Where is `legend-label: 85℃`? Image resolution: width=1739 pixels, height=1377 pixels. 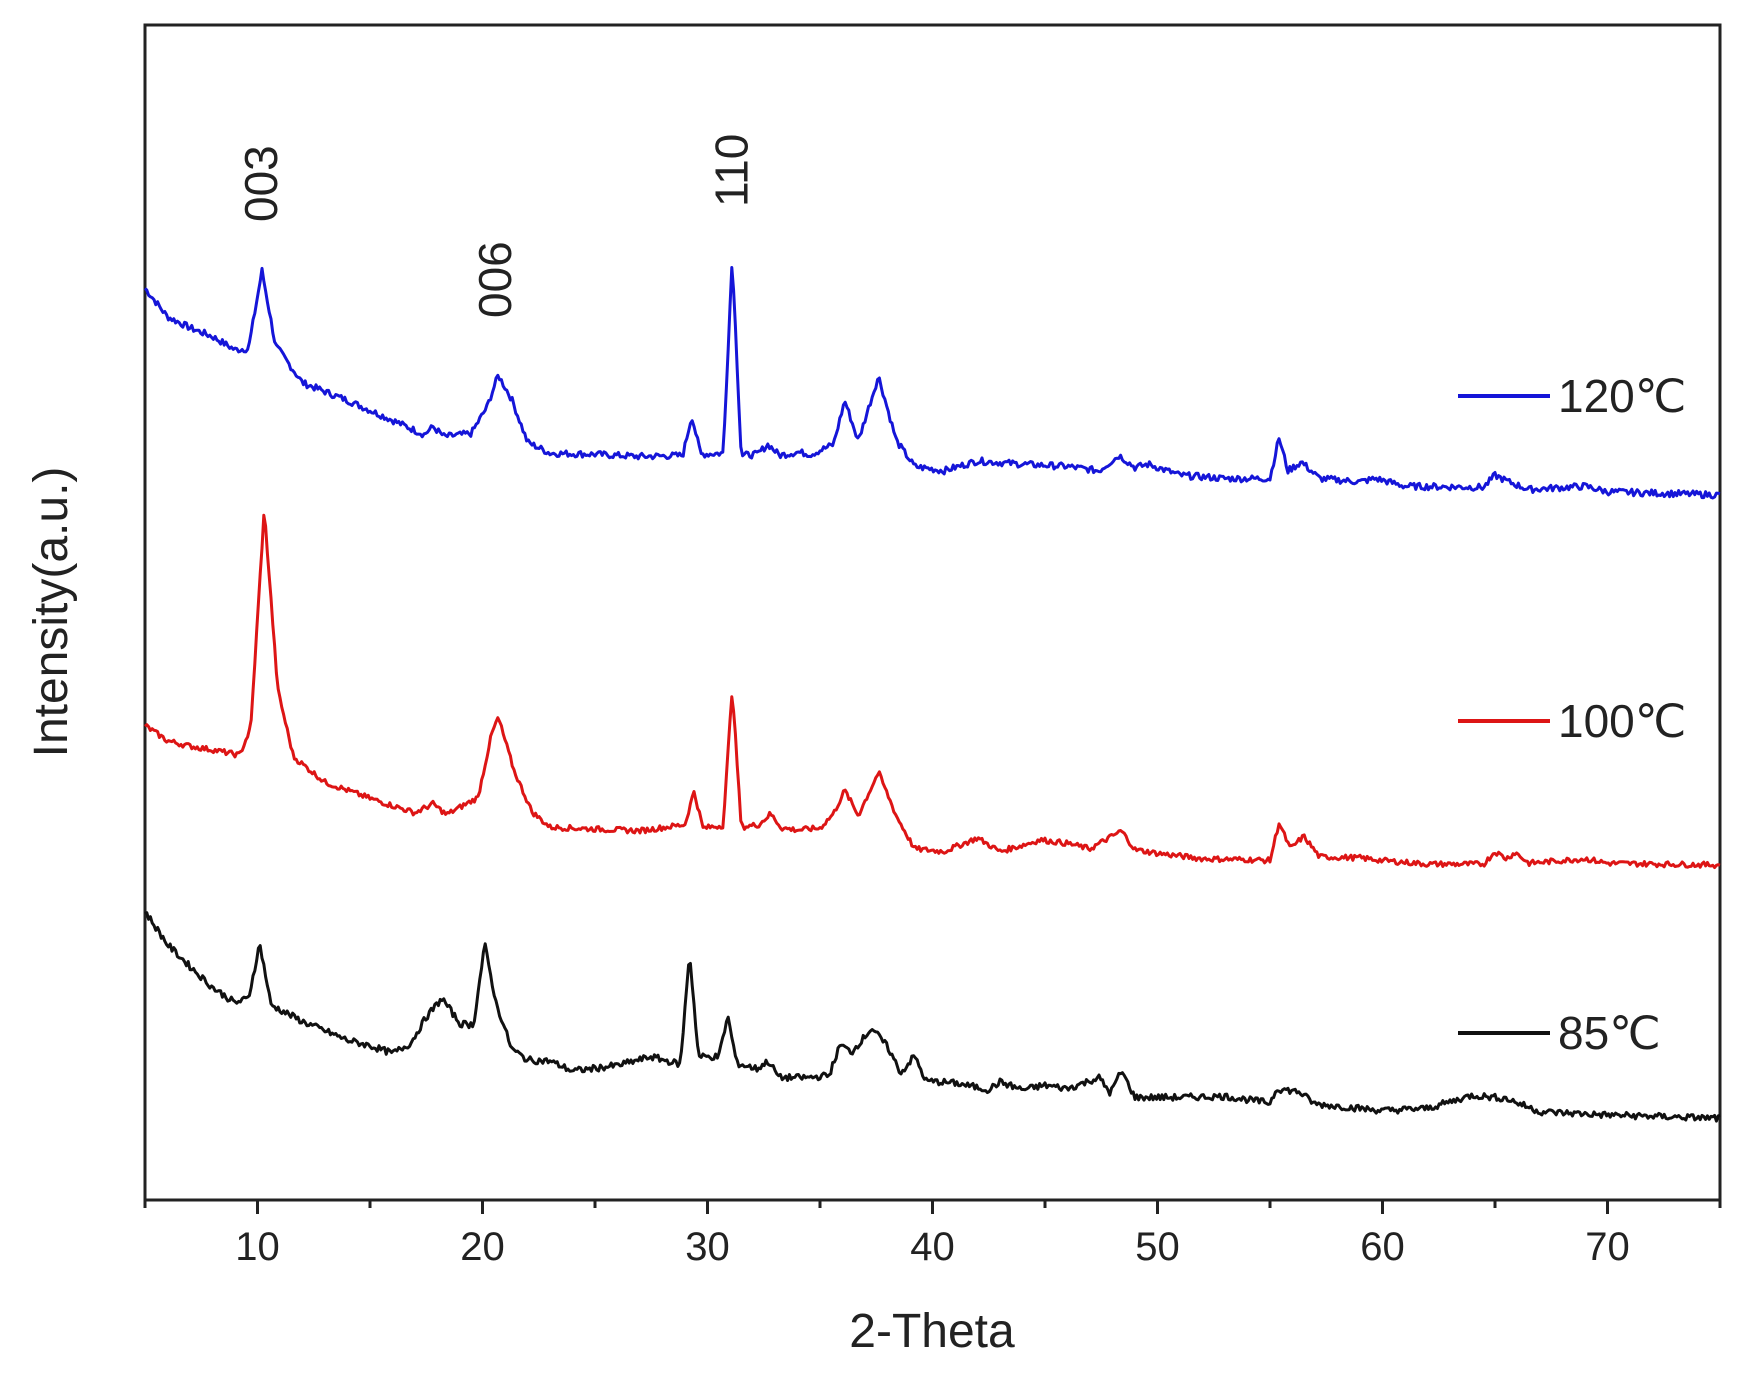
legend-label: 85℃ is located at coordinates (1609, 1033).